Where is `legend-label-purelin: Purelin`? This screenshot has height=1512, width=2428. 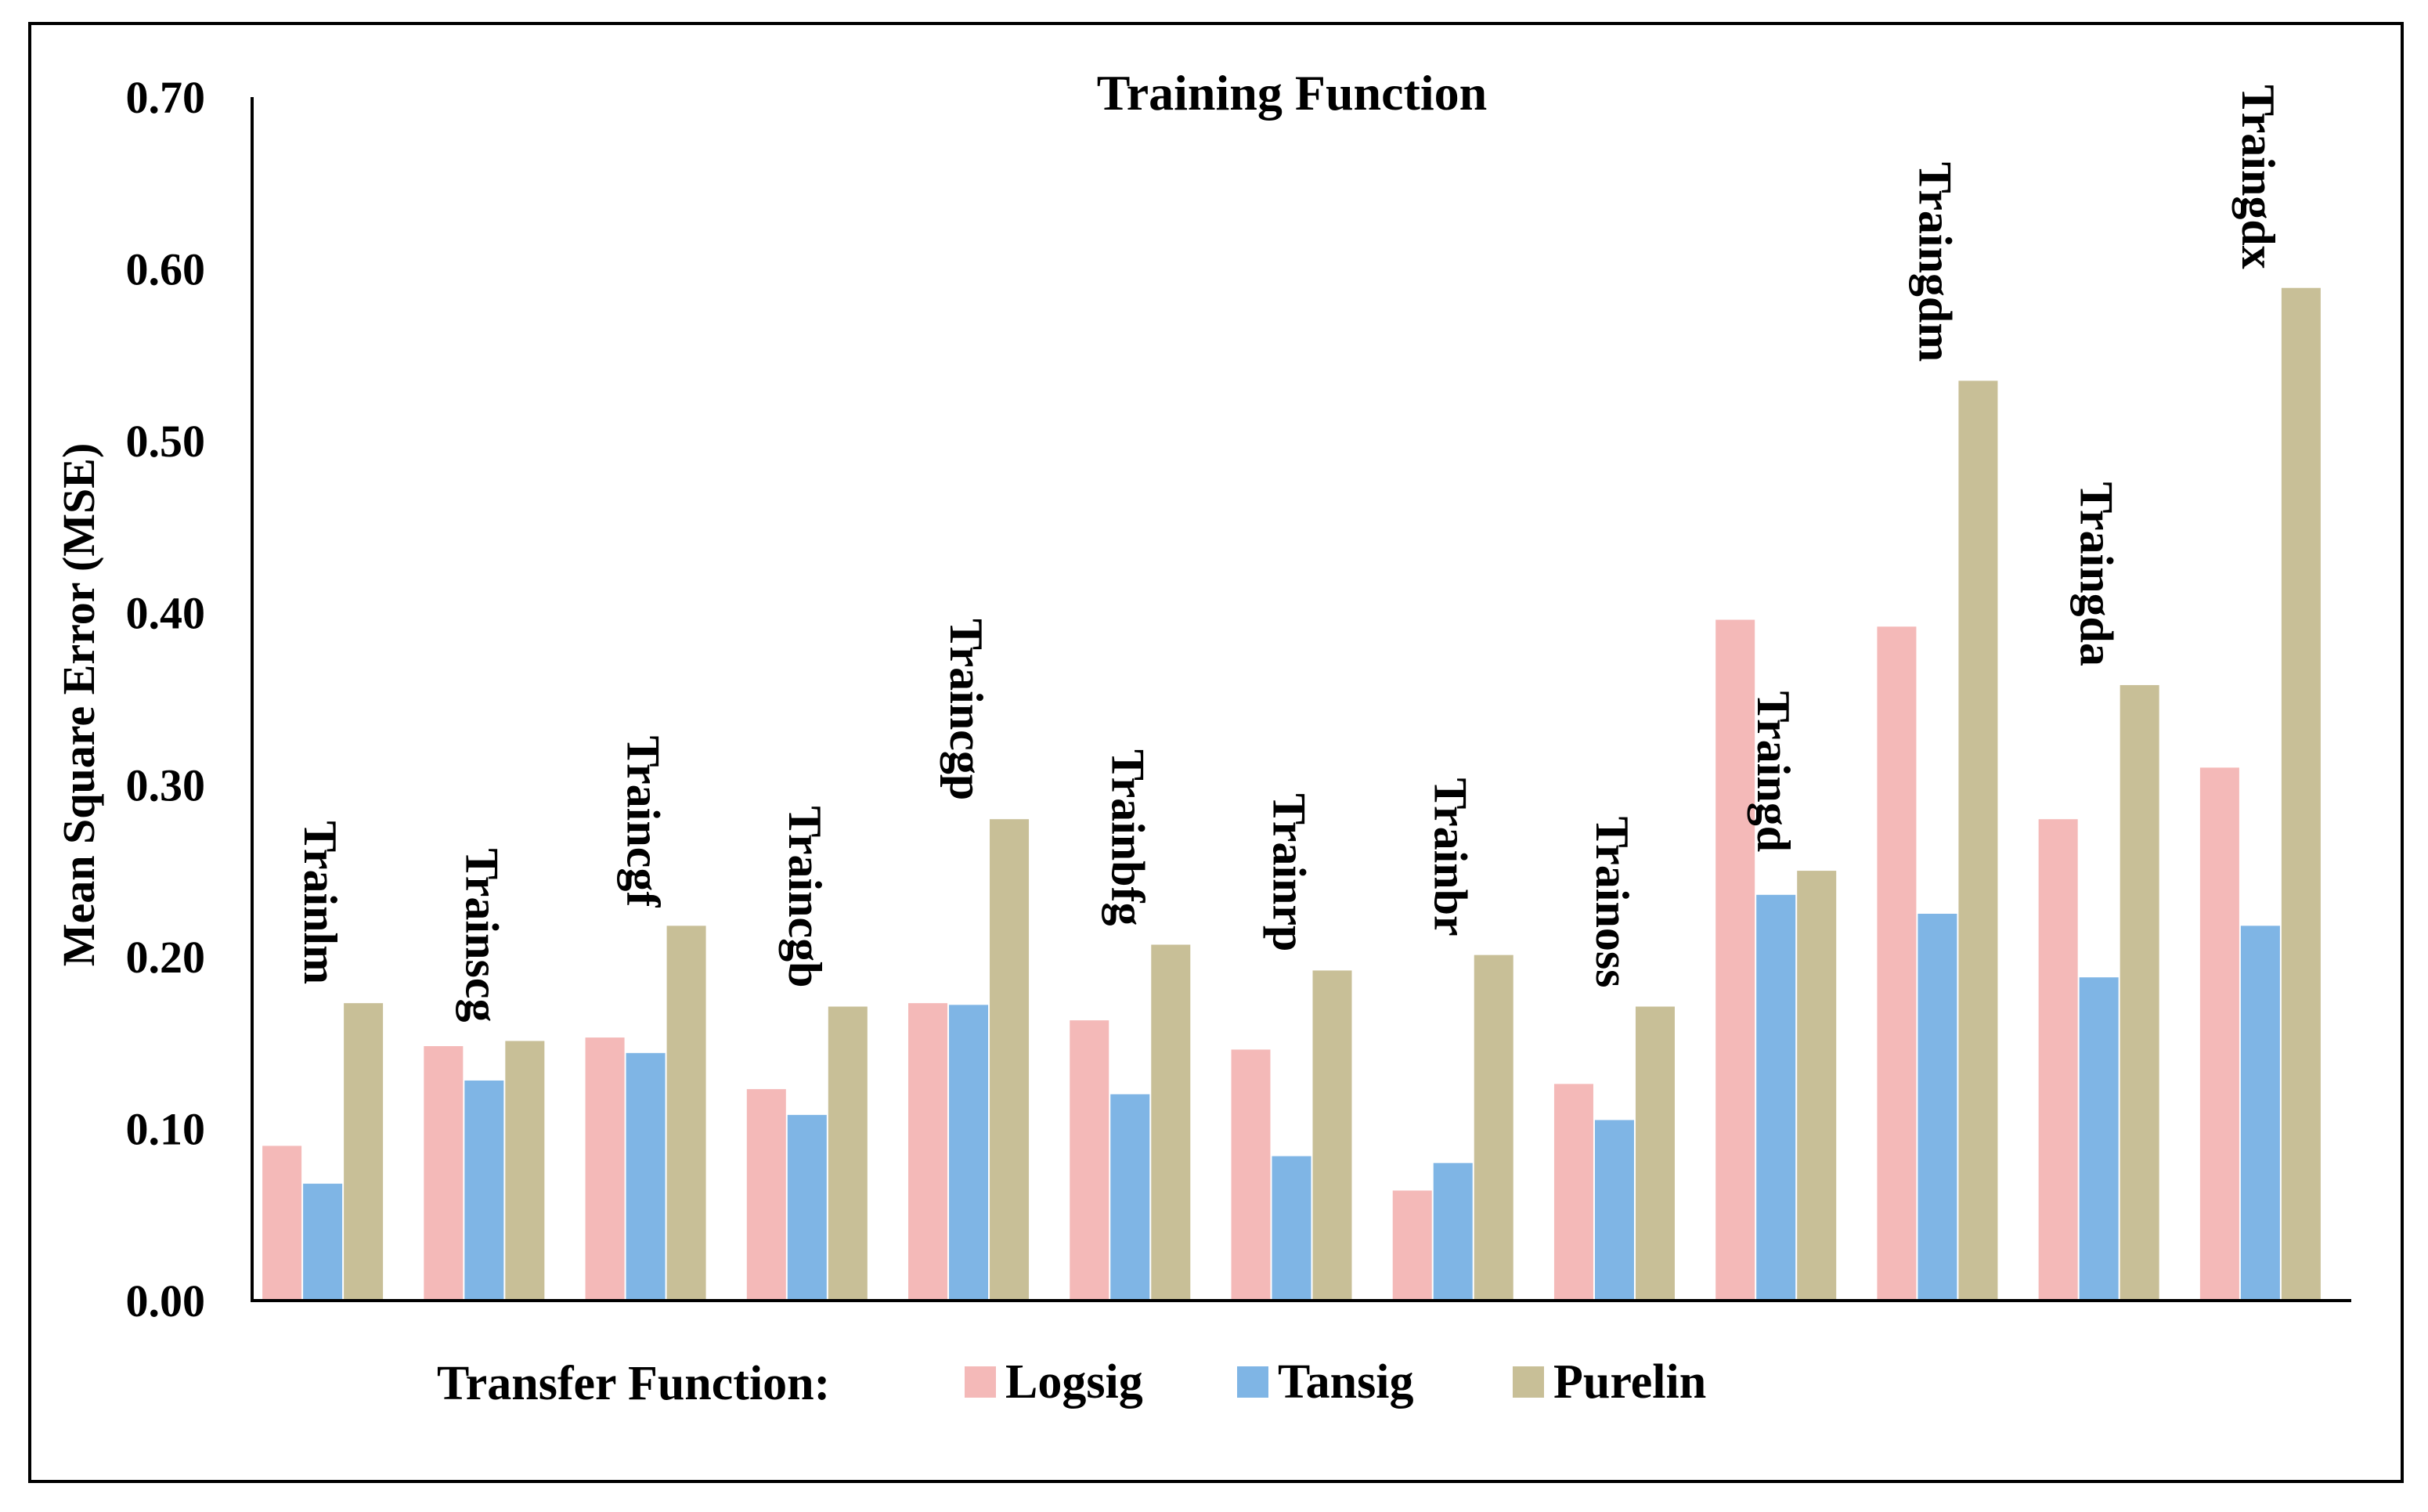 legend-label-purelin: Purelin is located at coordinates (1629, 1382).